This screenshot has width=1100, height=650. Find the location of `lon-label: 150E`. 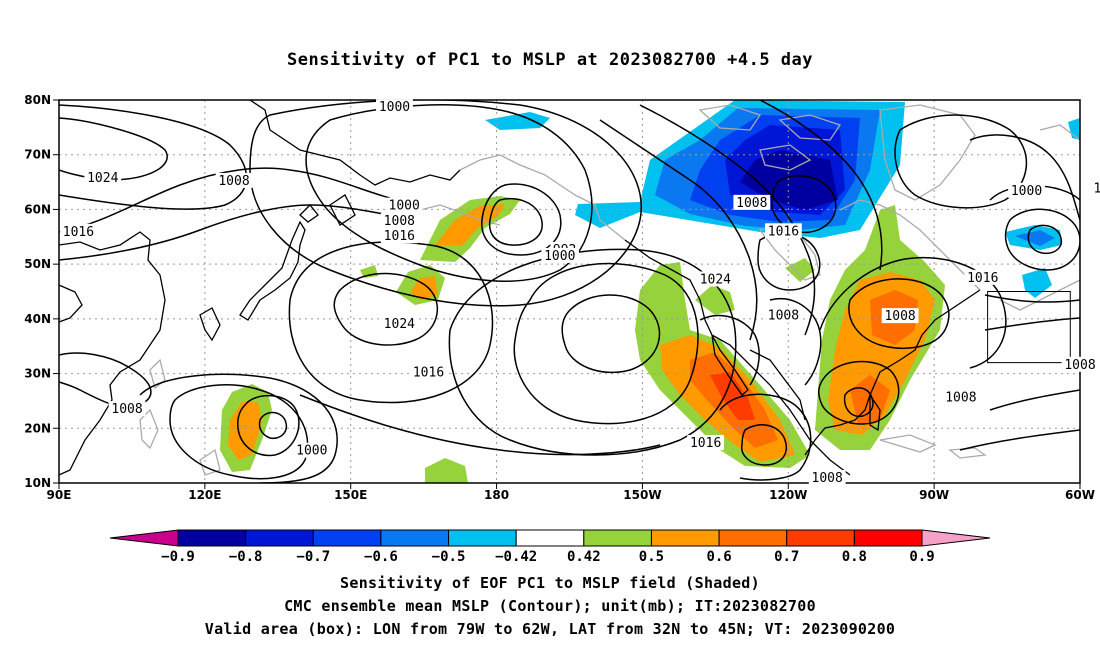

lon-label: 150E is located at coordinates (350, 495).